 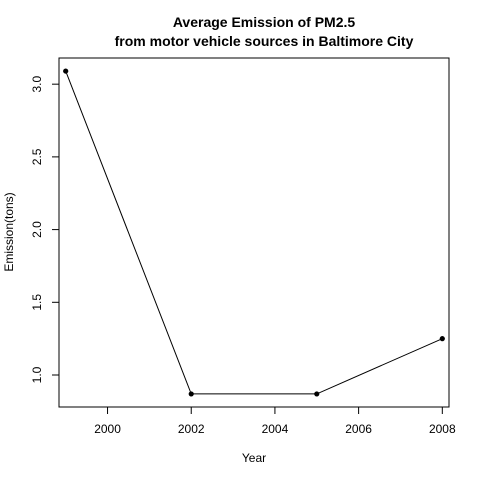 I want to click on y-axis-title: Emission(tons), so click(x=9, y=231).